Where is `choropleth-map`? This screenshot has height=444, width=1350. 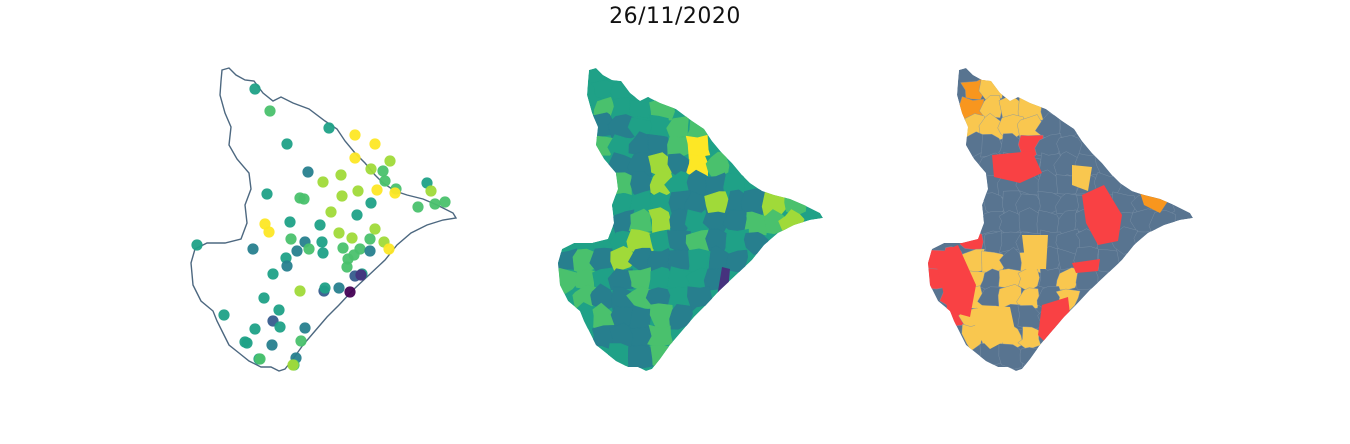
choropleth-map is located at coordinates (690, 219).